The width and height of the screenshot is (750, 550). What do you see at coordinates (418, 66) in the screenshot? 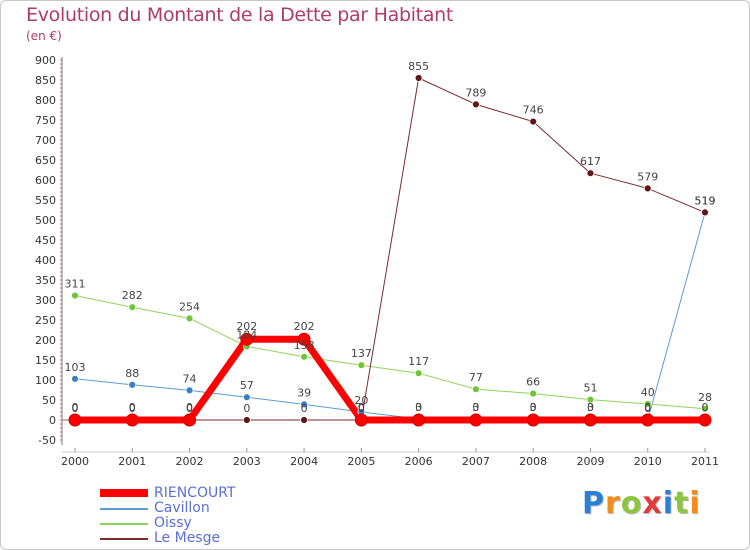
I see `data-label: 855` at bounding box center [418, 66].